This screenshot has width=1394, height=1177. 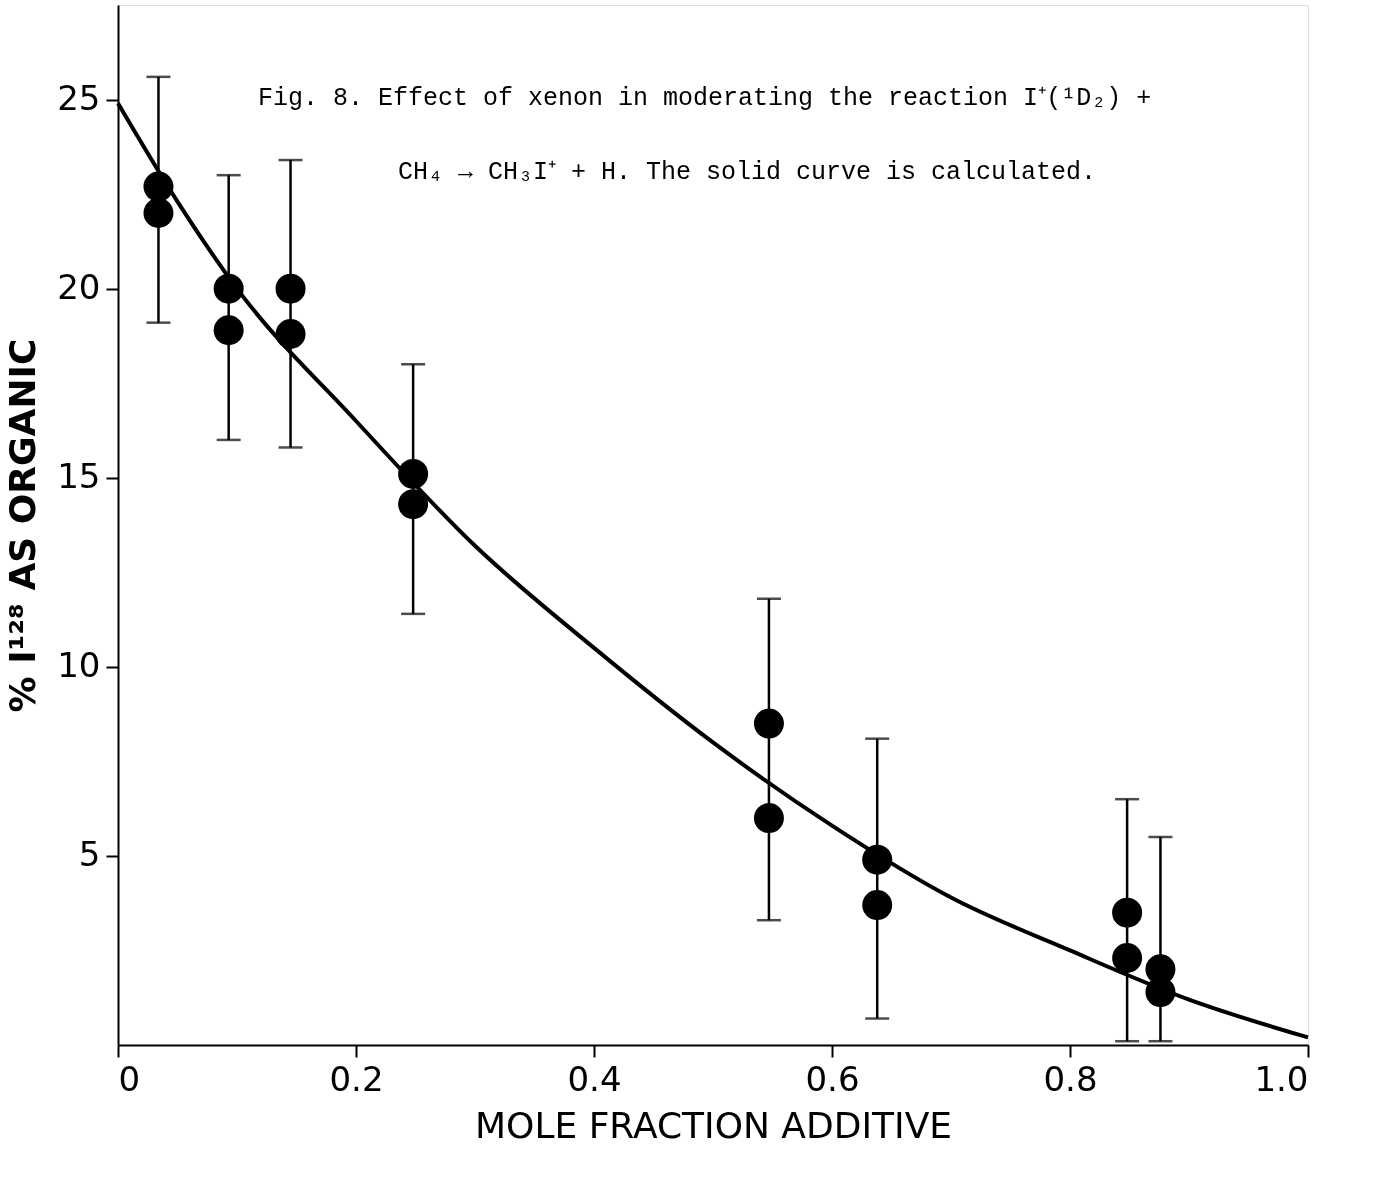 I want to click on y-tick-label: 25, so click(x=79, y=98).